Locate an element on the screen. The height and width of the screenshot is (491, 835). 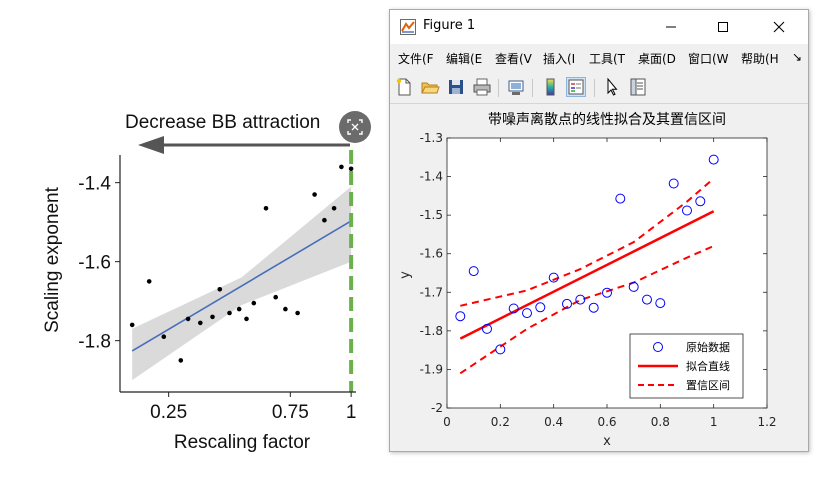
y-tick-label: -1.7 is located at coordinates (431, 292).